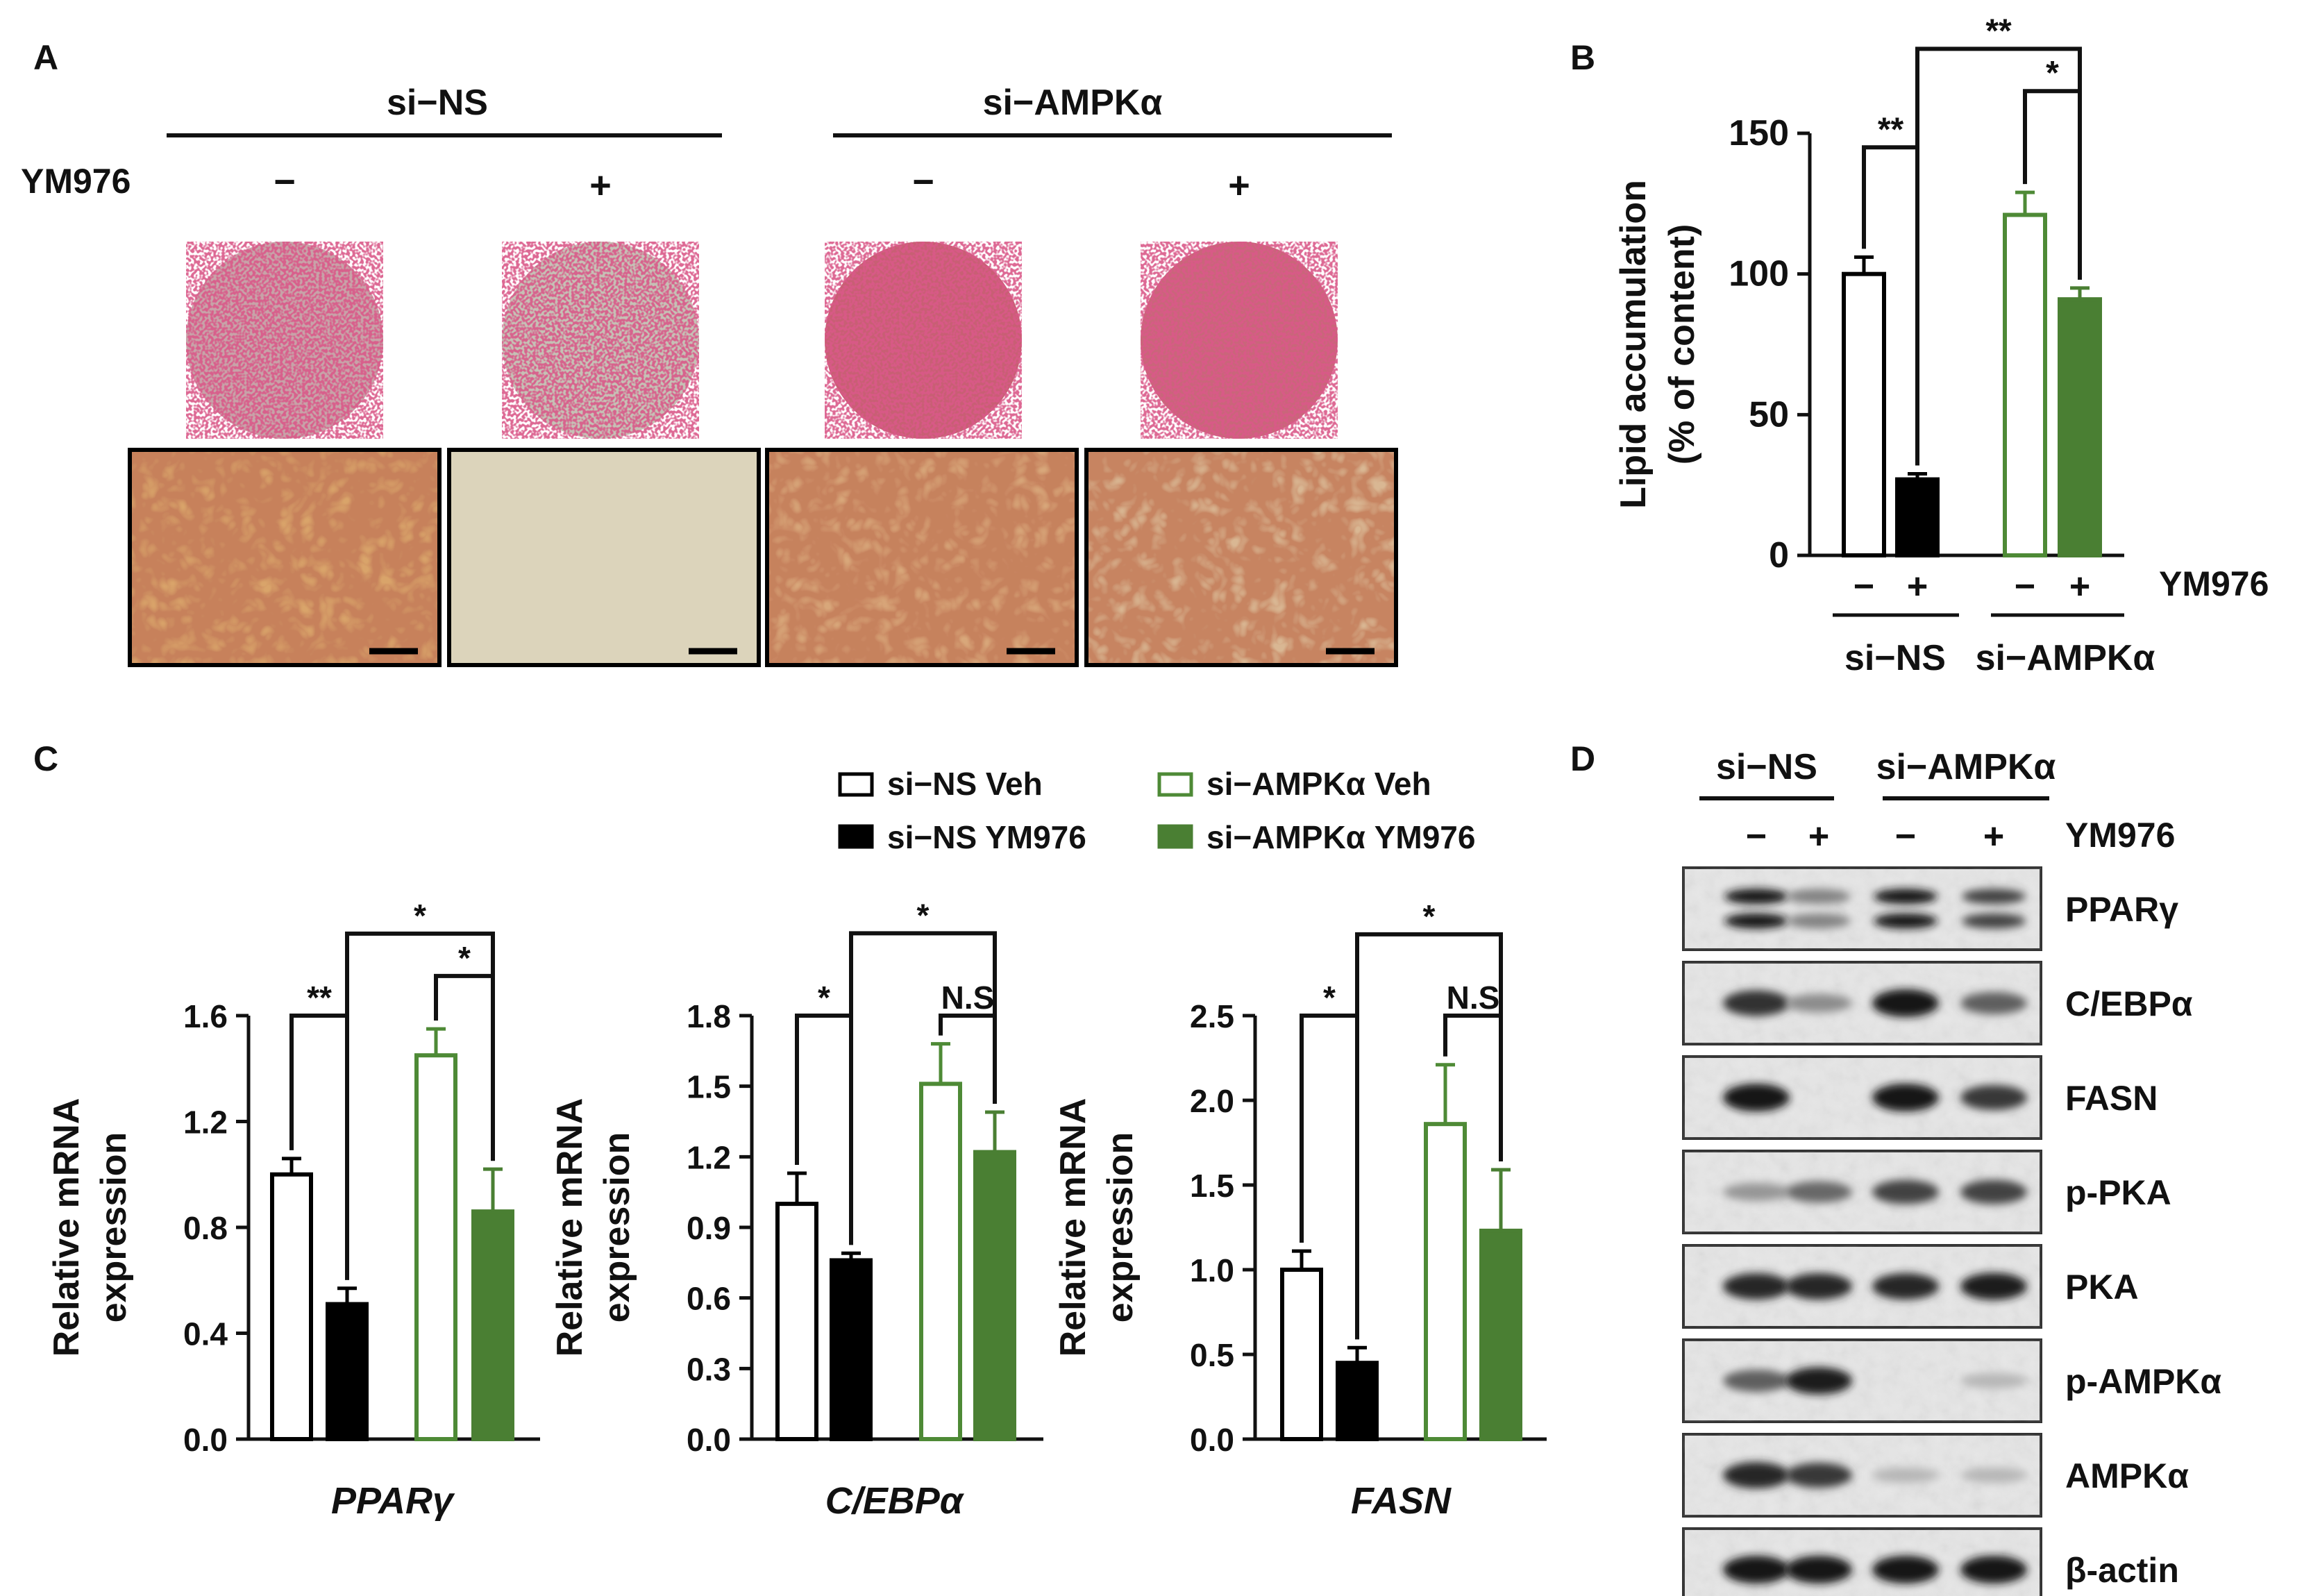 The image size is (2320, 1596). Describe the element at coordinates (1402, 1501) in the screenshot. I see `C3-gene-label: FASN` at that location.